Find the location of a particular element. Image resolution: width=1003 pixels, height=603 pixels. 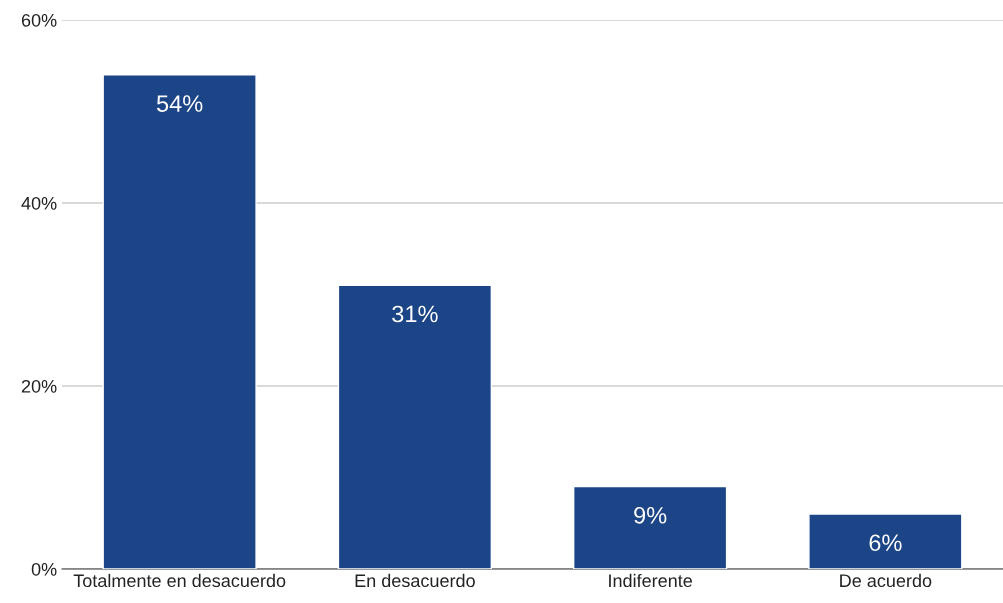

data-label: 54% is located at coordinates (179, 103).